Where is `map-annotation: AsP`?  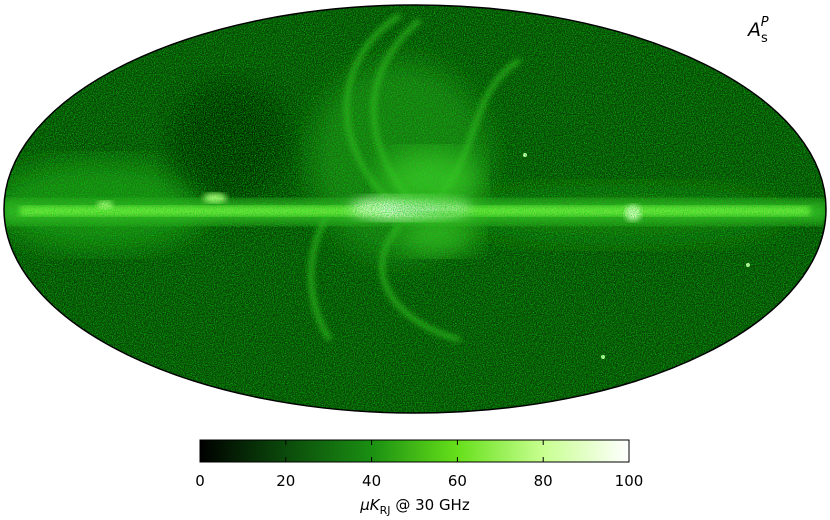
map-annotation: AsP is located at coordinates (757, 30).